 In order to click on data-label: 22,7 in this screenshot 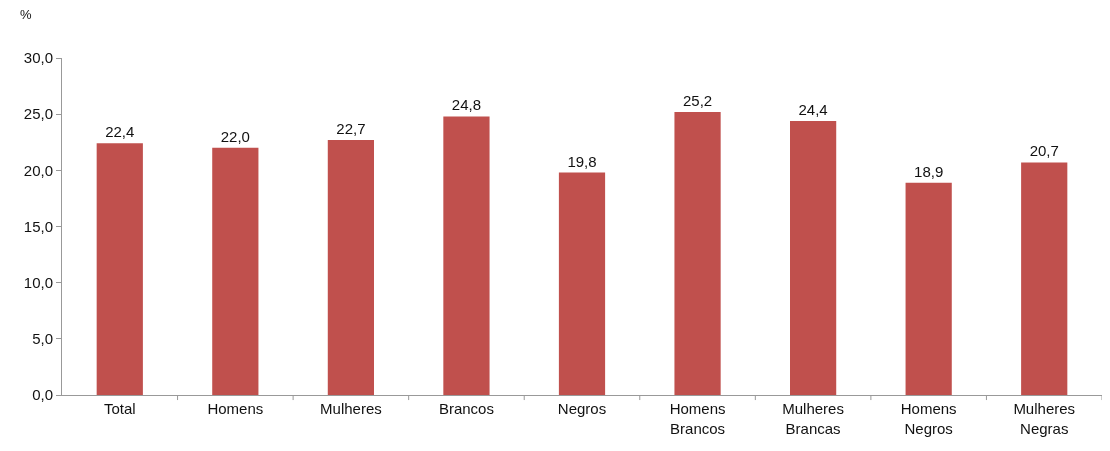, I will do `click(351, 128)`.